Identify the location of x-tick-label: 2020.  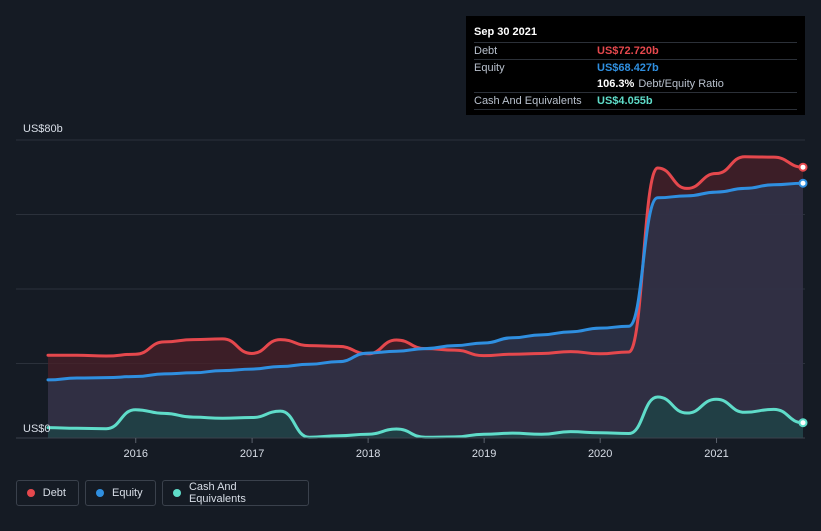
(600, 454).